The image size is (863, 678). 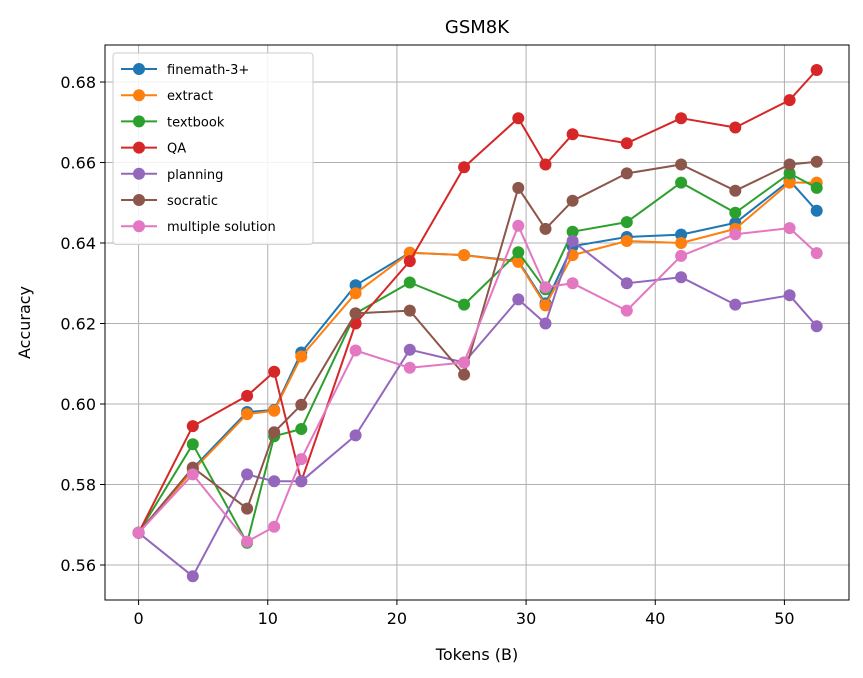 What do you see at coordinates (476, 654) in the screenshot?
I see `x-axis-label: Tokens (B)` at bounding box center [476, 654].